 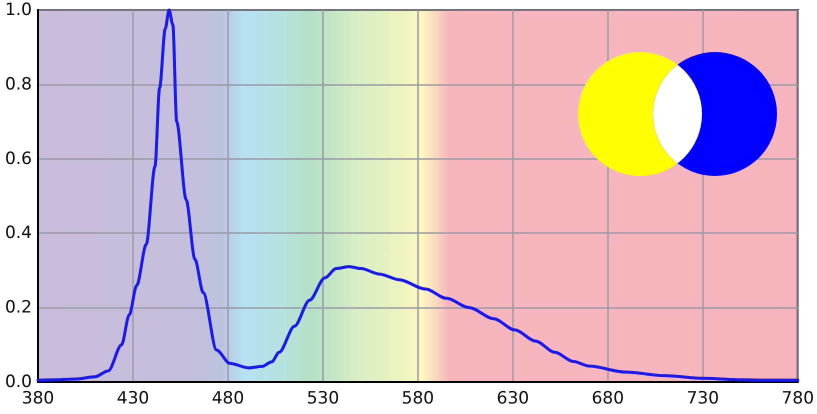 I want to click on x-tick-label: 430, so click(x=133, y=398).